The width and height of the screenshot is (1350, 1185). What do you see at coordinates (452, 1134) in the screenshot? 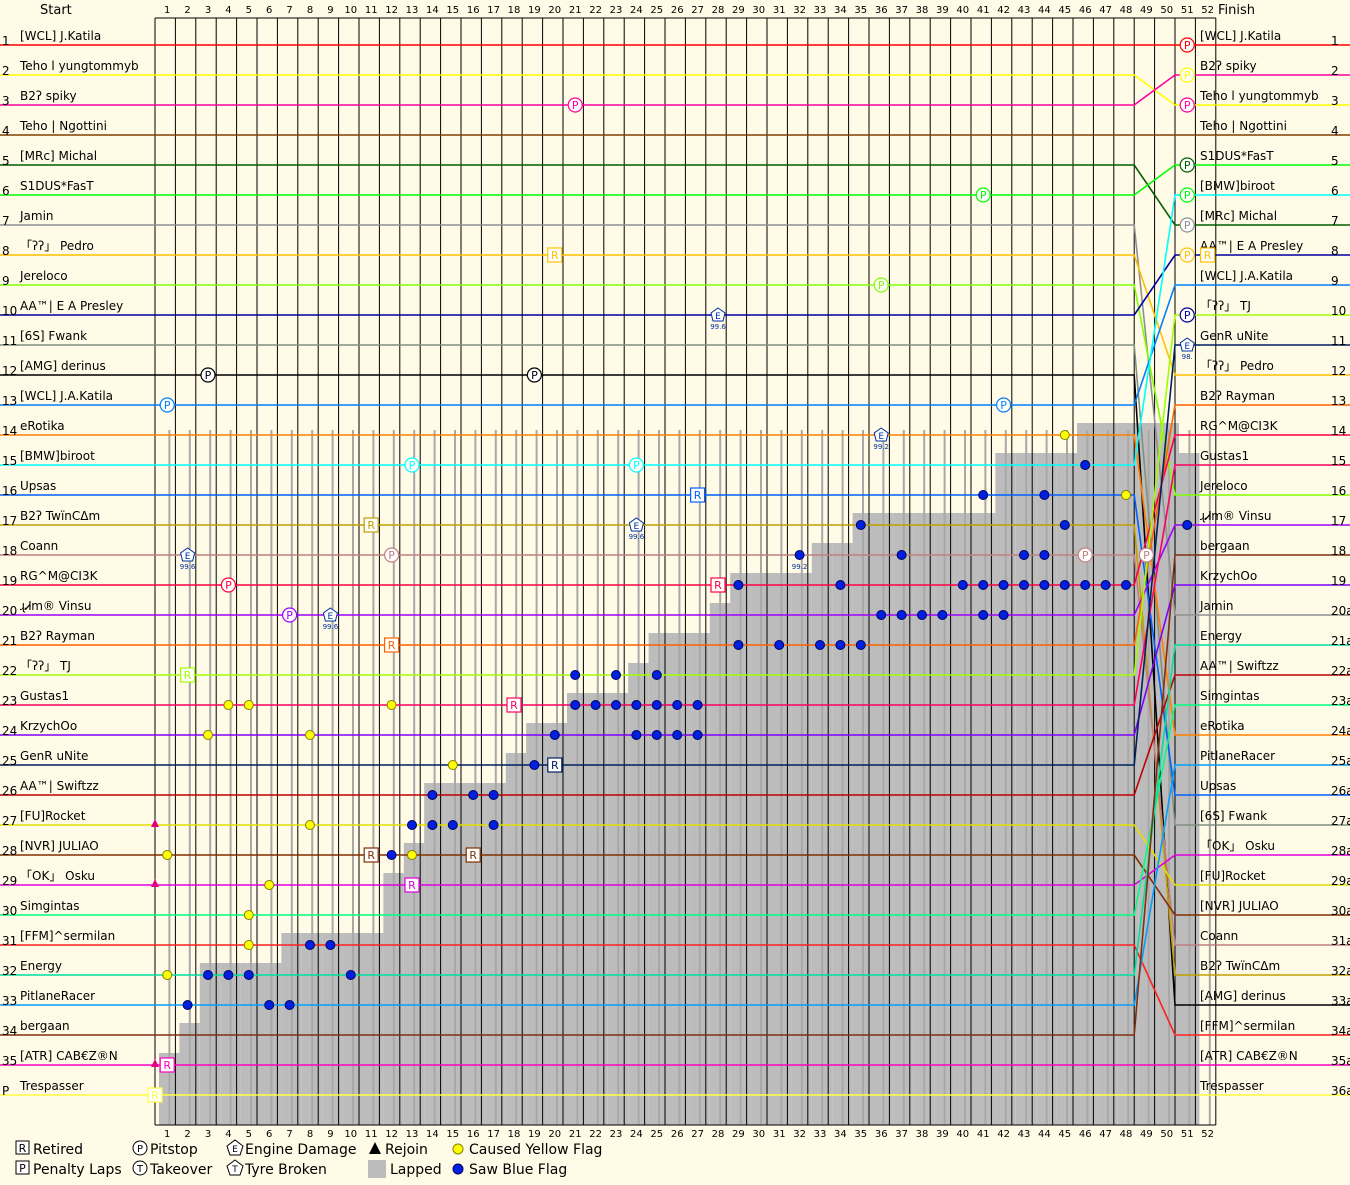
I see `lap-number: 15` at bounding box center [452, 1134].